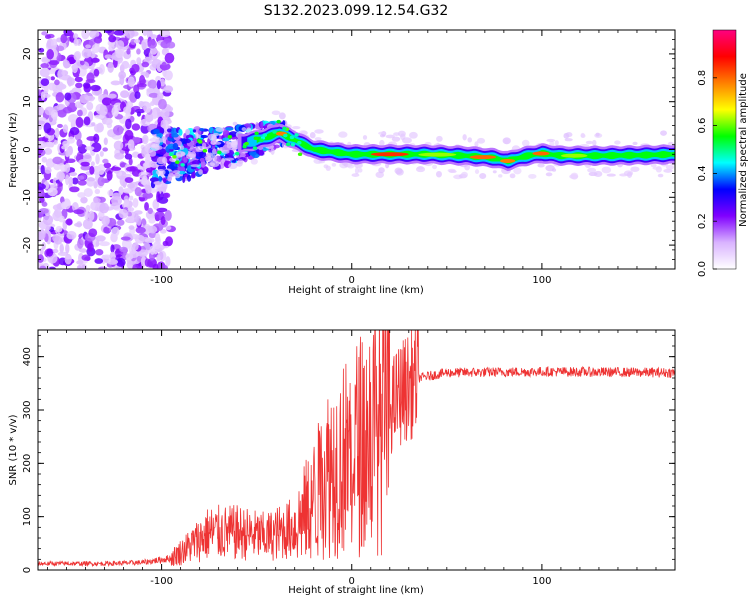 The image size is (750, 600). What do you see at coordinates (702, 269) in the screenshot?
I see `colorbar-tick-label: 0.0` at bounding box center [702, 269].